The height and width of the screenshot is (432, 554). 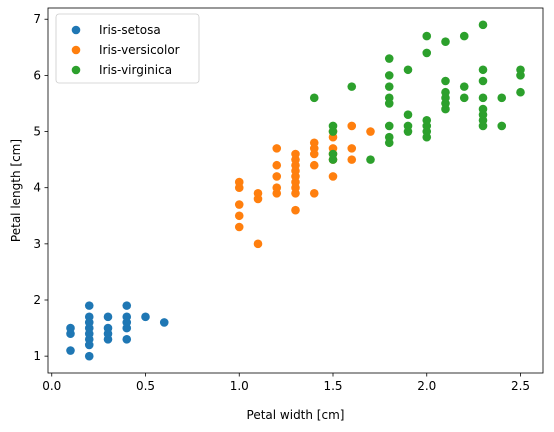 What do you see at coordinates (37, 132) in the screenshot?
I see `y-tick-label: 5` at bounding box center [37, 132].